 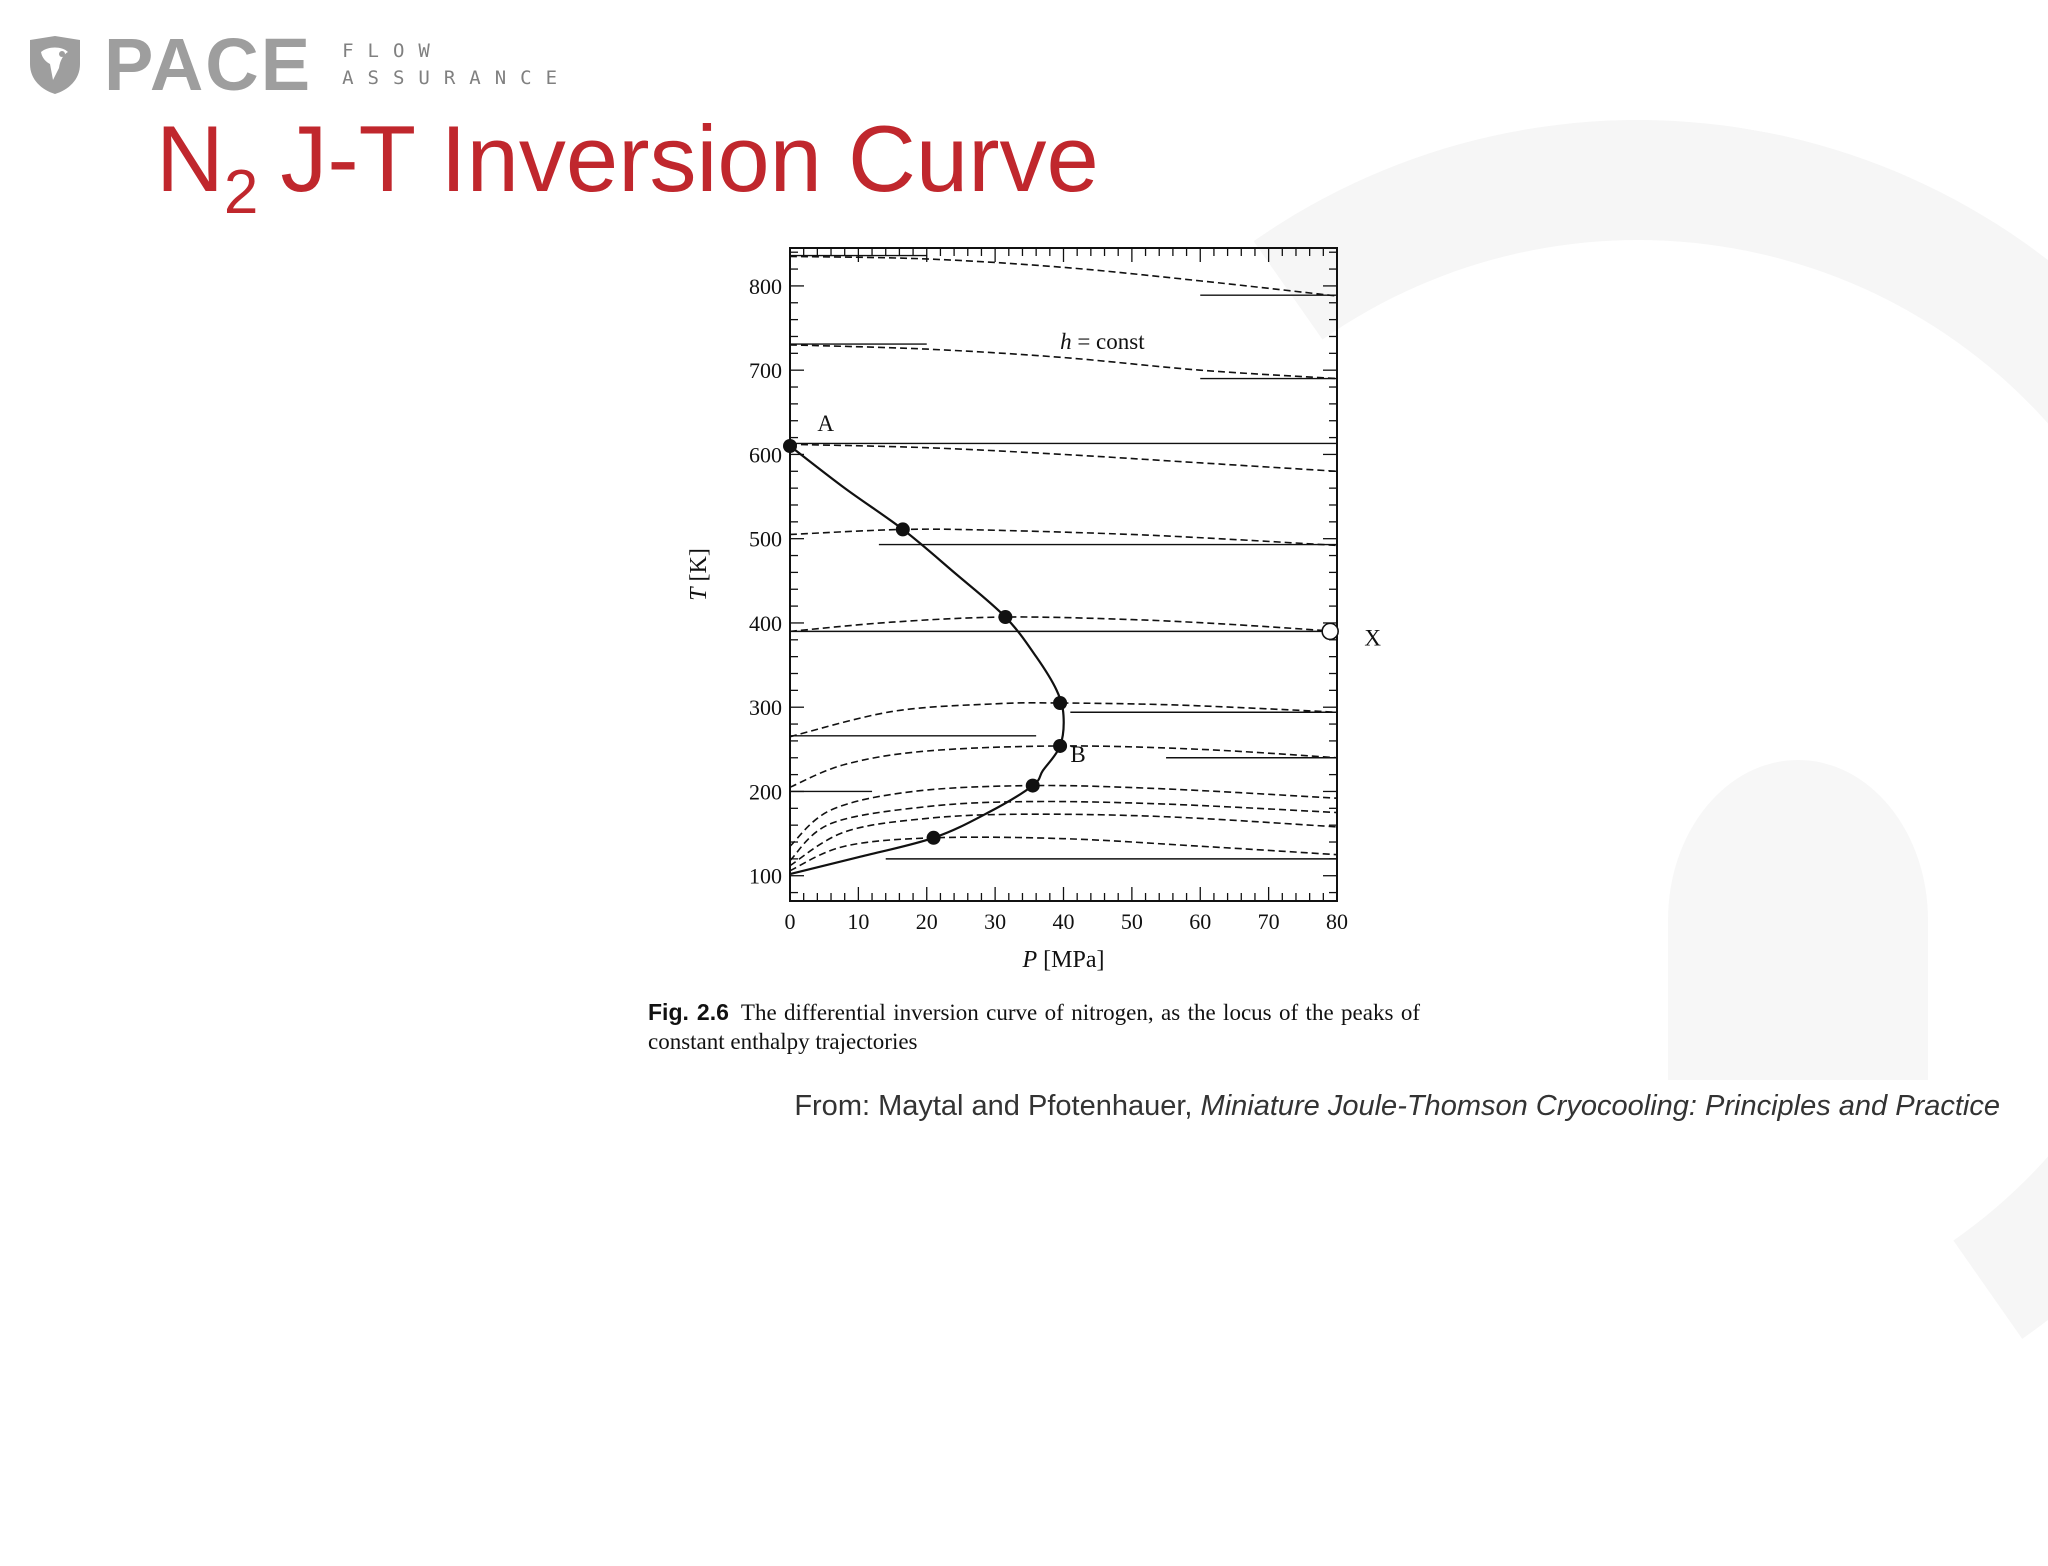 What do you see at coordinates (1077, 754) in the screenshot?
I see `point-label-b: B` at bounding box center [1077, 754].